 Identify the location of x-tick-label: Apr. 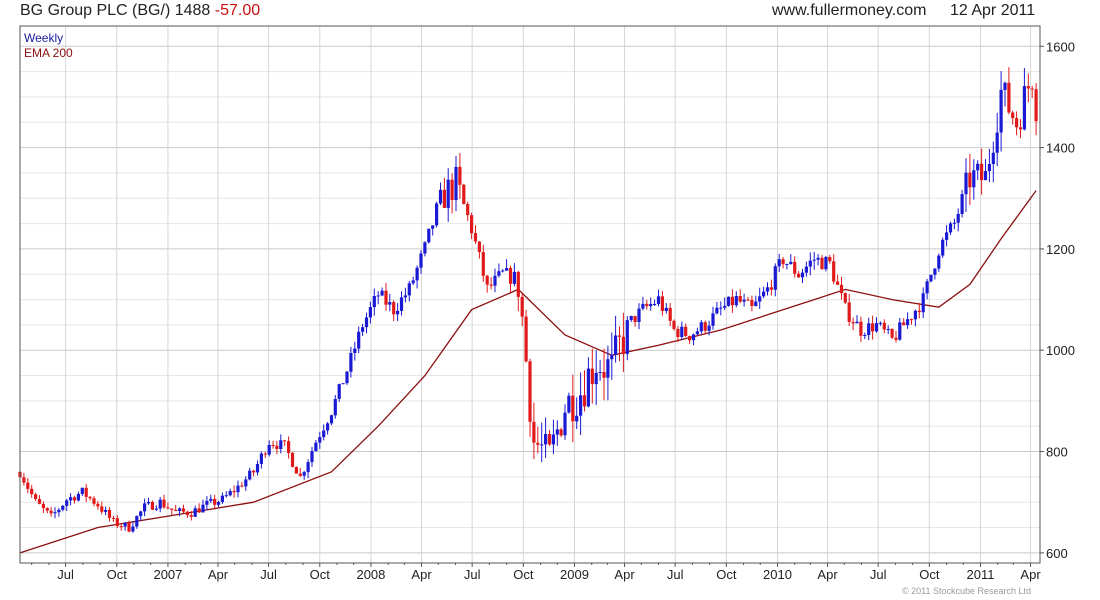
(827, 574).